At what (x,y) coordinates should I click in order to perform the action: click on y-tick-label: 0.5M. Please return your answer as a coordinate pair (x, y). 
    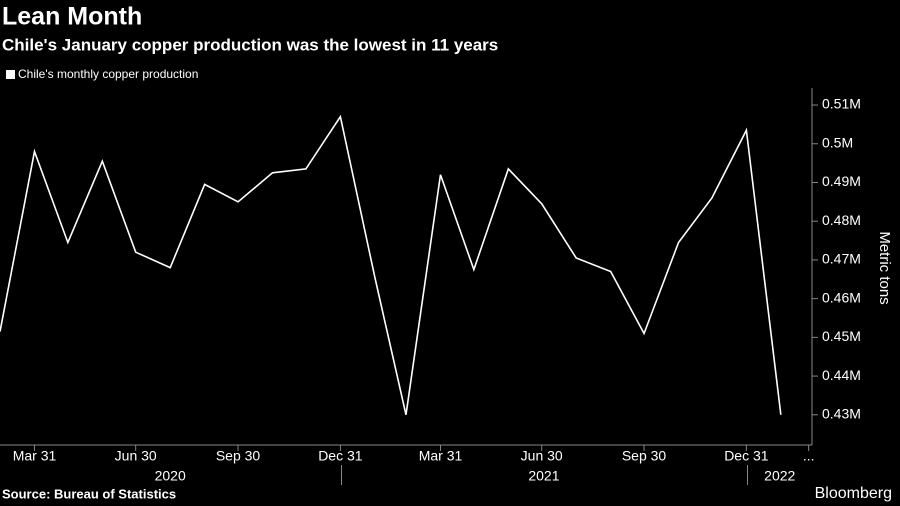
    Looking at the image, I should click on (837, 142).